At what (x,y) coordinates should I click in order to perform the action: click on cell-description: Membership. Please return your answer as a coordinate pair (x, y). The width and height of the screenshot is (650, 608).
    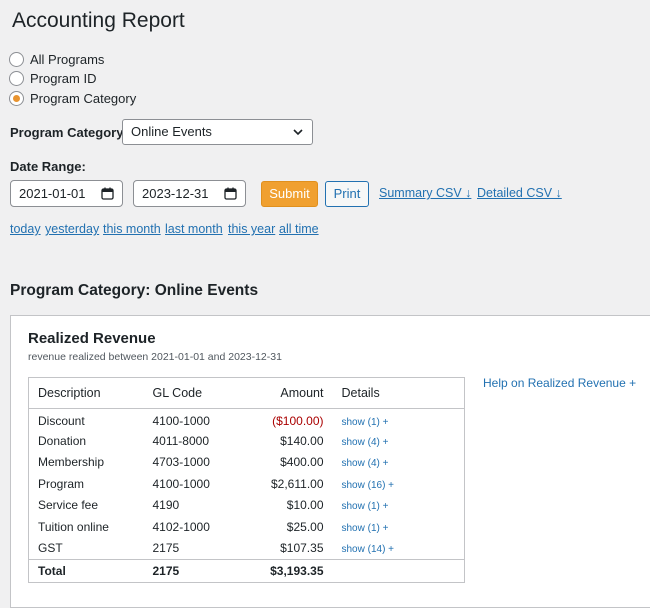
    Looking at the image, I should click on (71, 462).